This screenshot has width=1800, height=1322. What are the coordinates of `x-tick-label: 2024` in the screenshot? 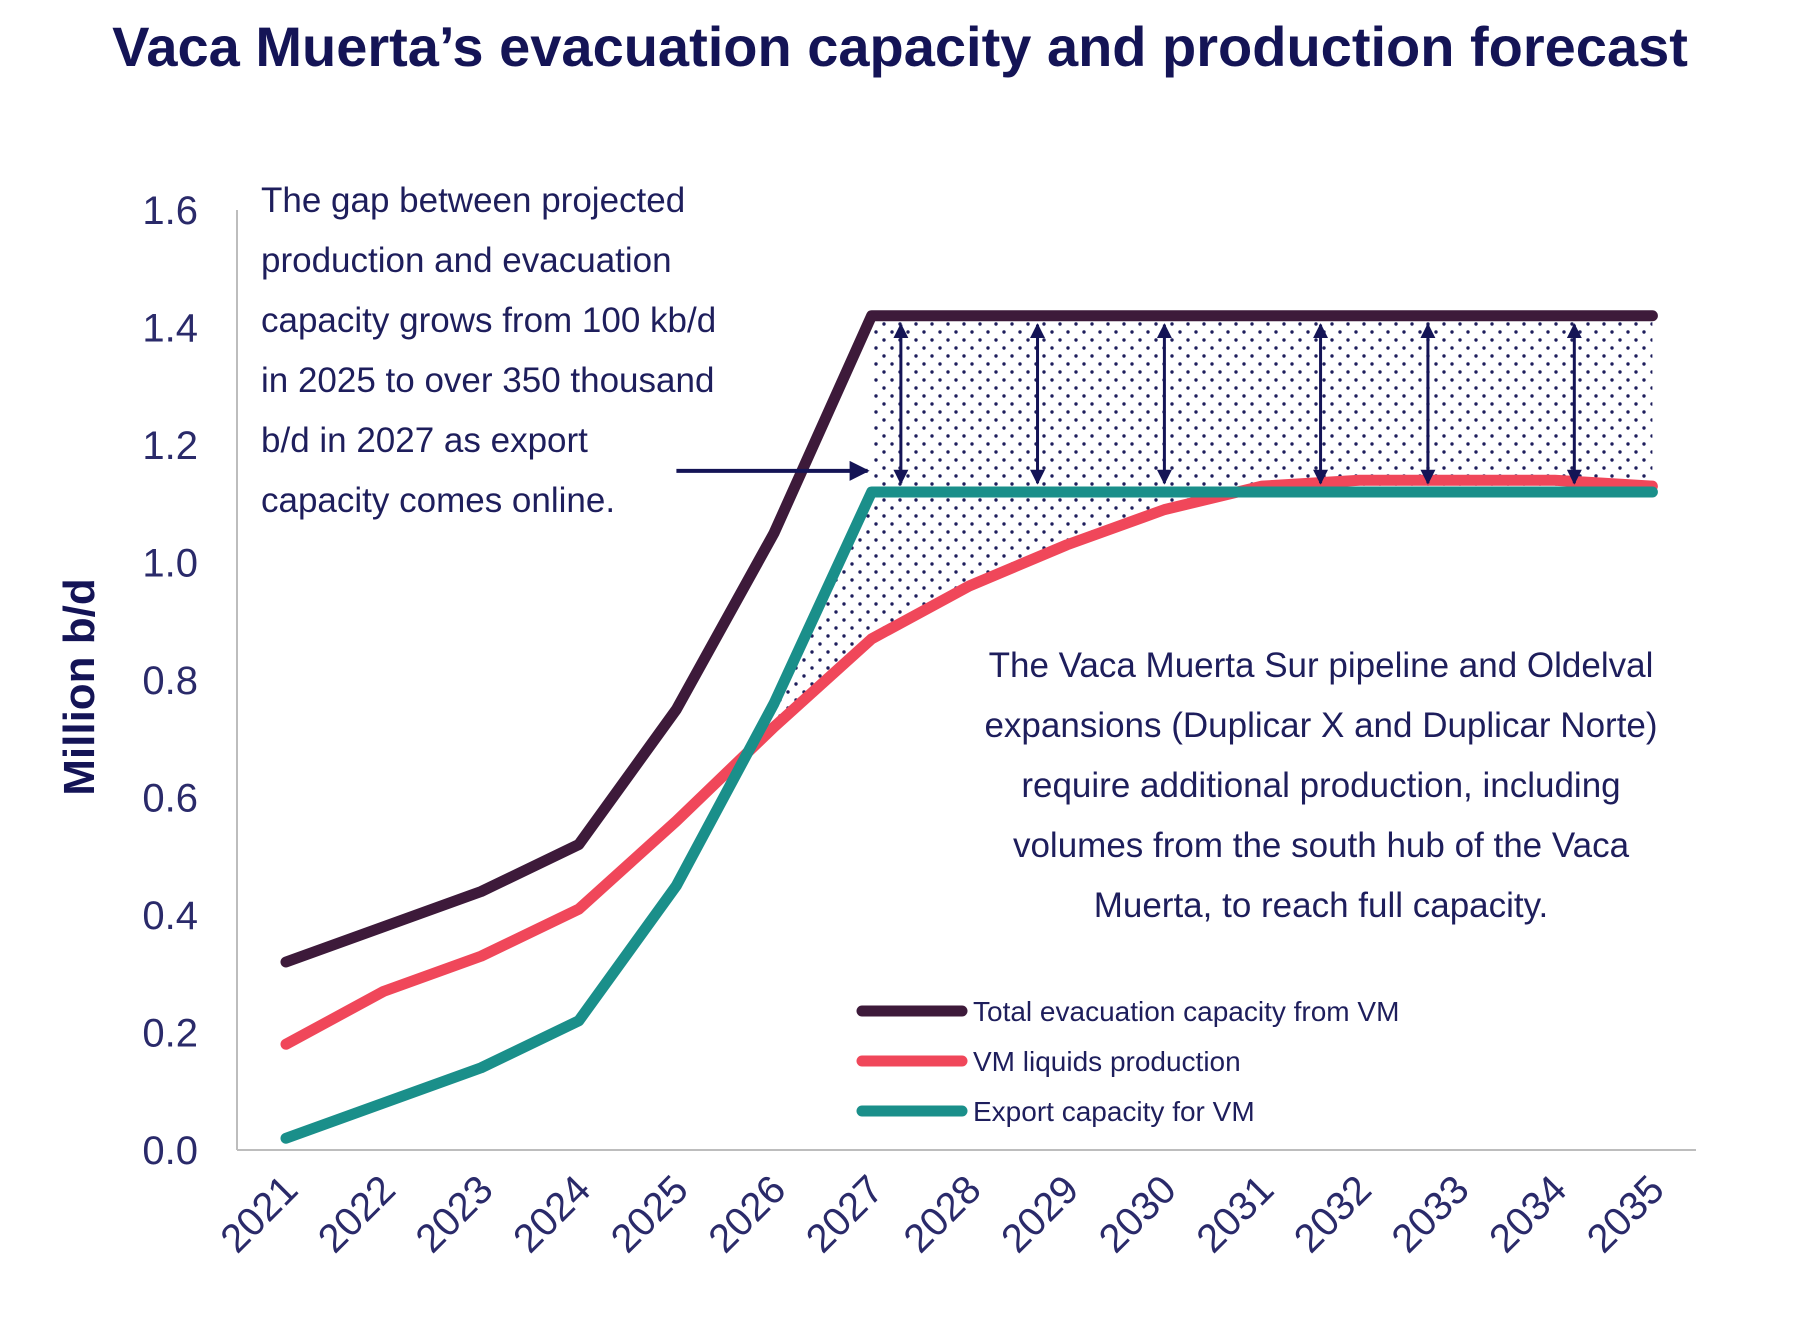 It's located at (552, 1214).